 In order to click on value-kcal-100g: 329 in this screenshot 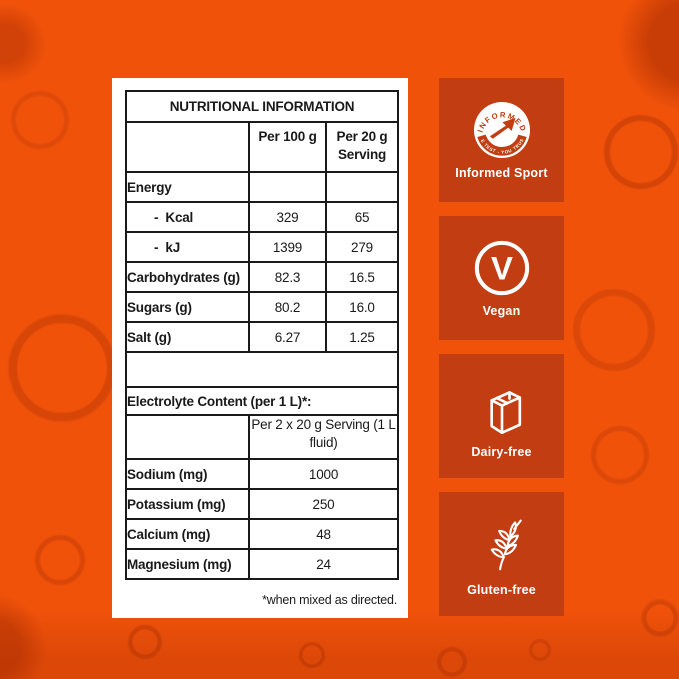, I will do `click(287, 217)`.